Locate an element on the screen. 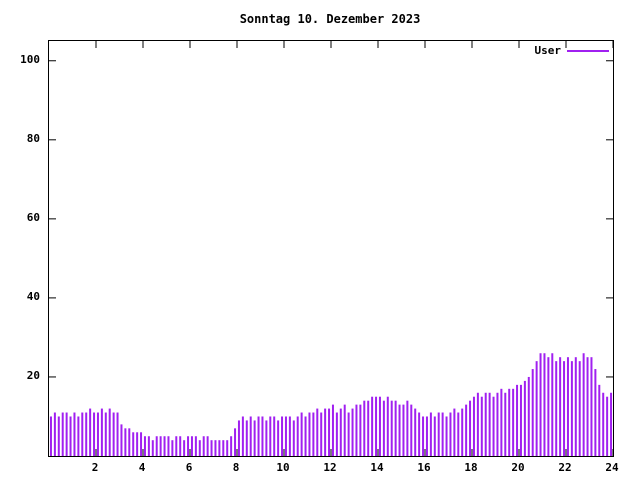  x-axis-label-8: 8 is located at coordinates (236, 467).